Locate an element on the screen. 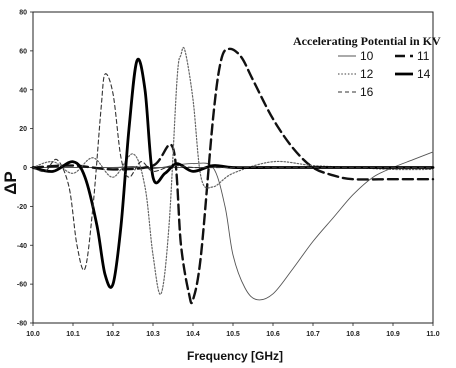  y-tick-label: 0 is located at coordinates (25, 168).